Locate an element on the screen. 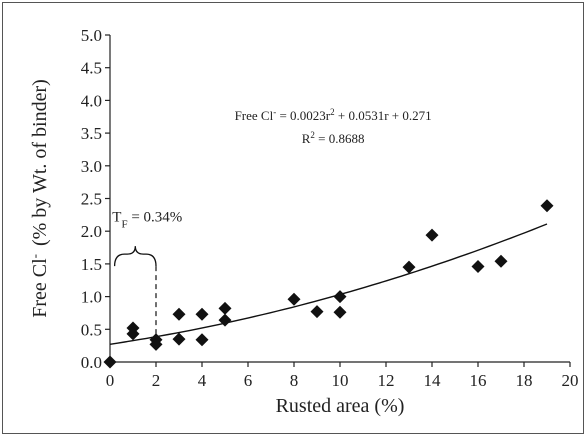 Image resolution: width=588 pixels, height=438 pixels. y-axis-label-main: Free Cl is located at coordinates (40, 288).